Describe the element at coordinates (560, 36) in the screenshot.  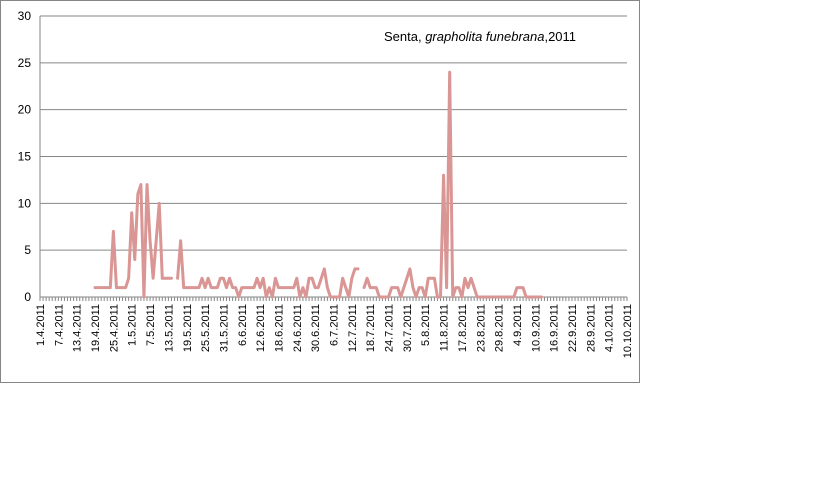
I see `title-year: ,2011` at that location.